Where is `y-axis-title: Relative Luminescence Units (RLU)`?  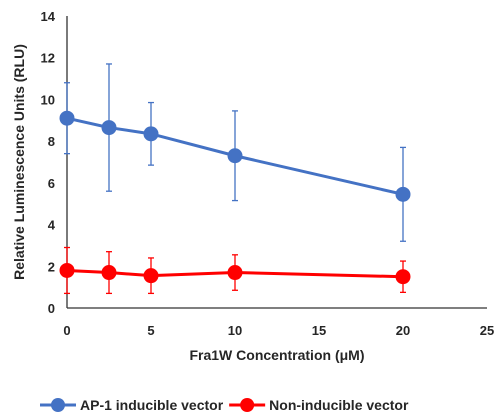
y-axis-title: Relative Luminescence Units (RLU) is located at coordinates (19, 162).